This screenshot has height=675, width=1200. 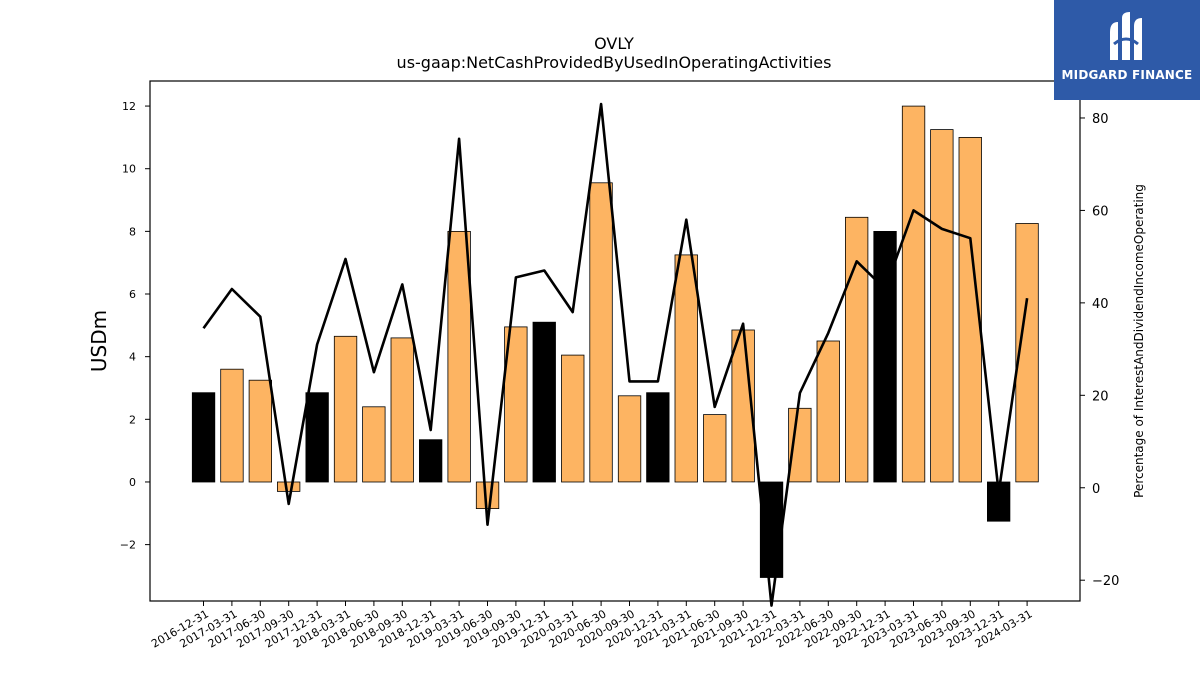 What do you see at coordinates (614, 43) in the screenshot?
I see `chart-title: OVLY` at bounding box center [614, 43].